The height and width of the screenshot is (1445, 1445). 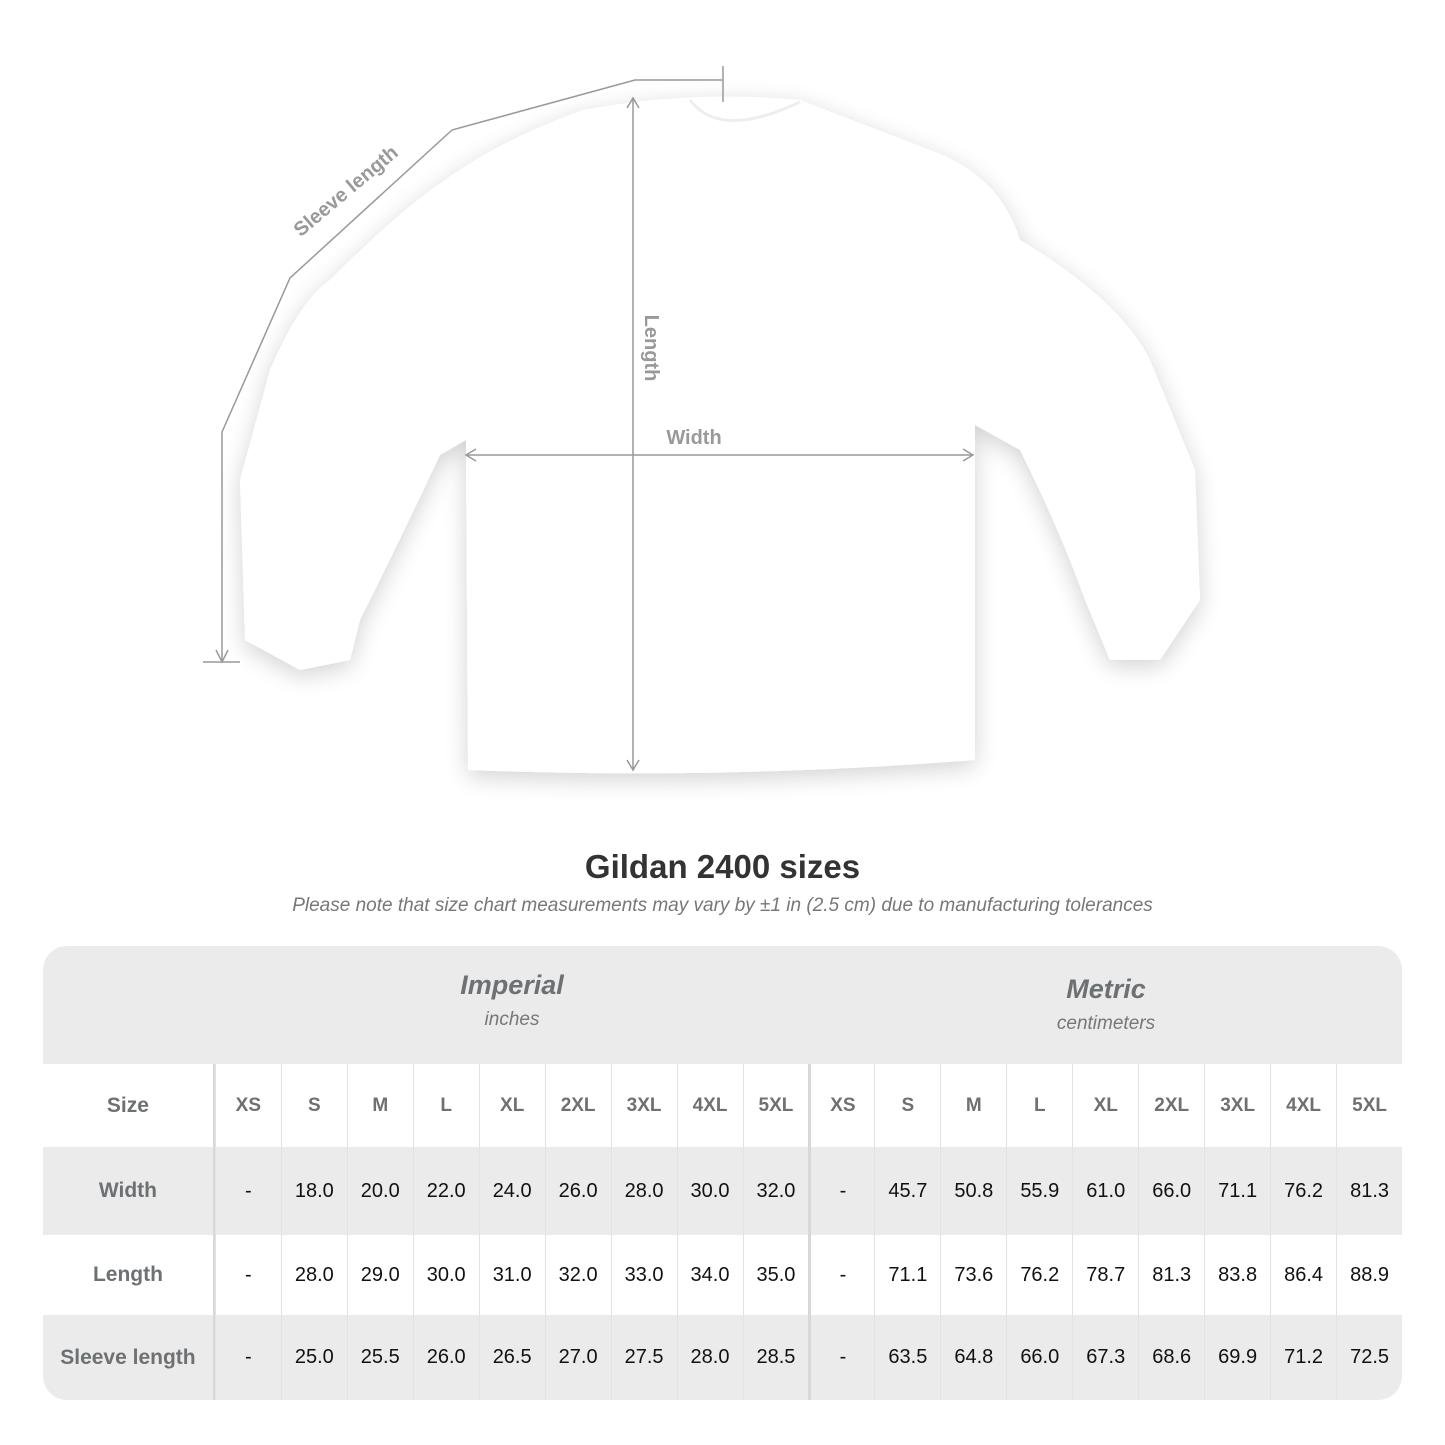 I want to click on table-cell: 78.7, so click(x=1105, y=1275).